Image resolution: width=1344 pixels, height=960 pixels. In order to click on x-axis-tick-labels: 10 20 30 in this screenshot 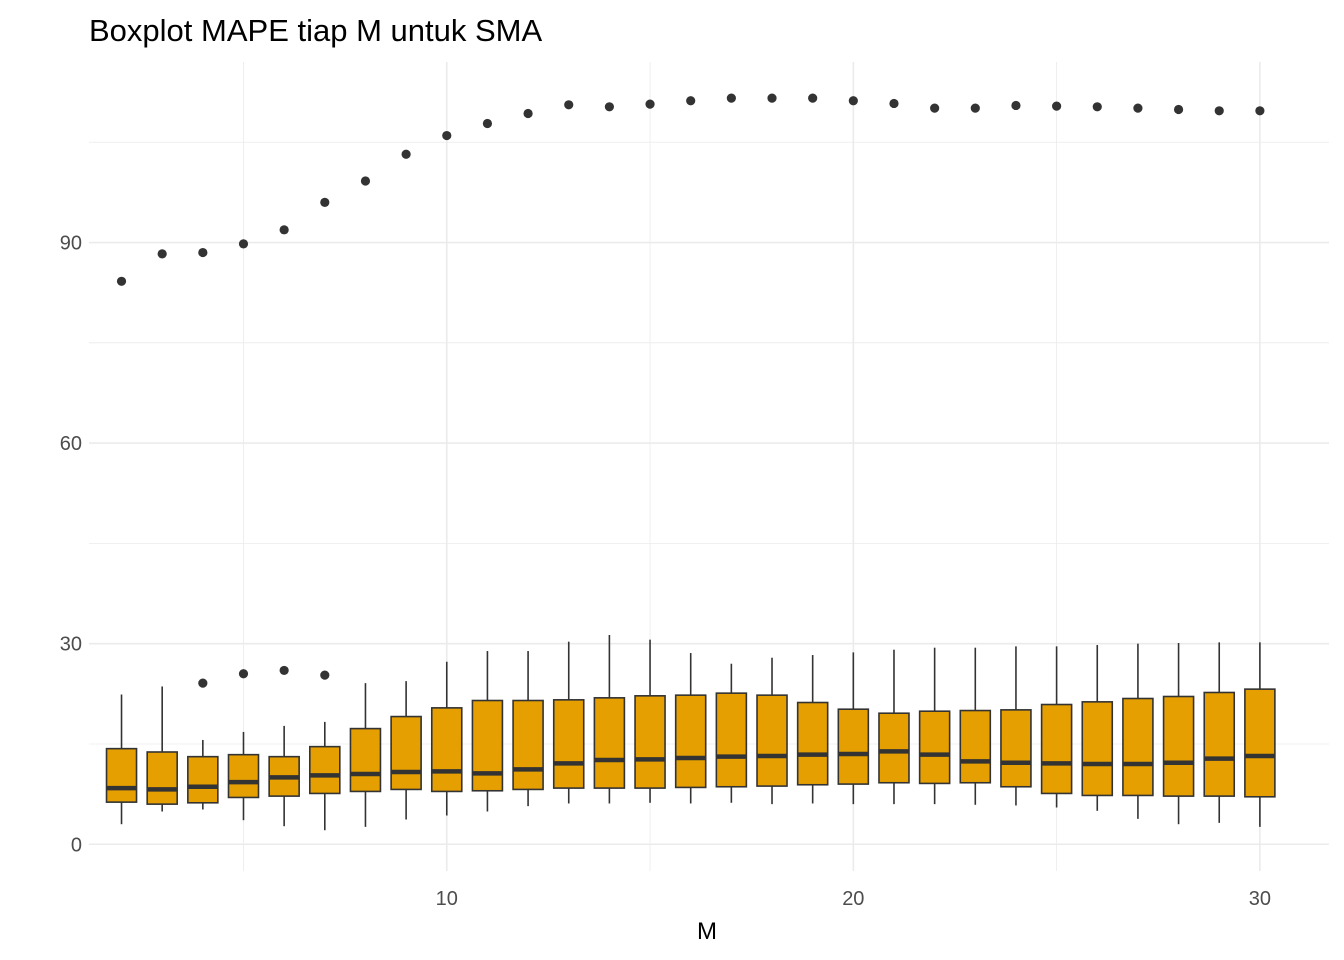, I will do `click(853, 899)`.